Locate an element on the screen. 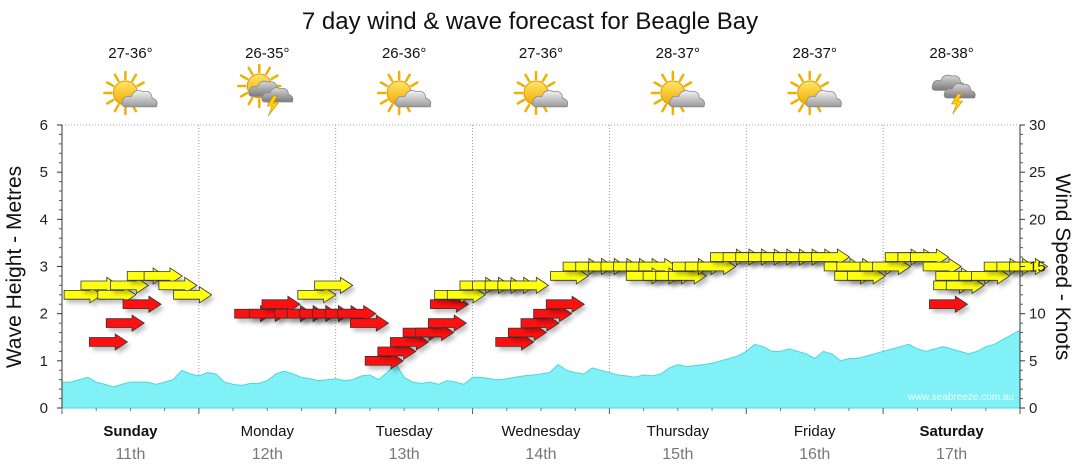  day-temperature: 27-36° is located at coordinates (130, 53).